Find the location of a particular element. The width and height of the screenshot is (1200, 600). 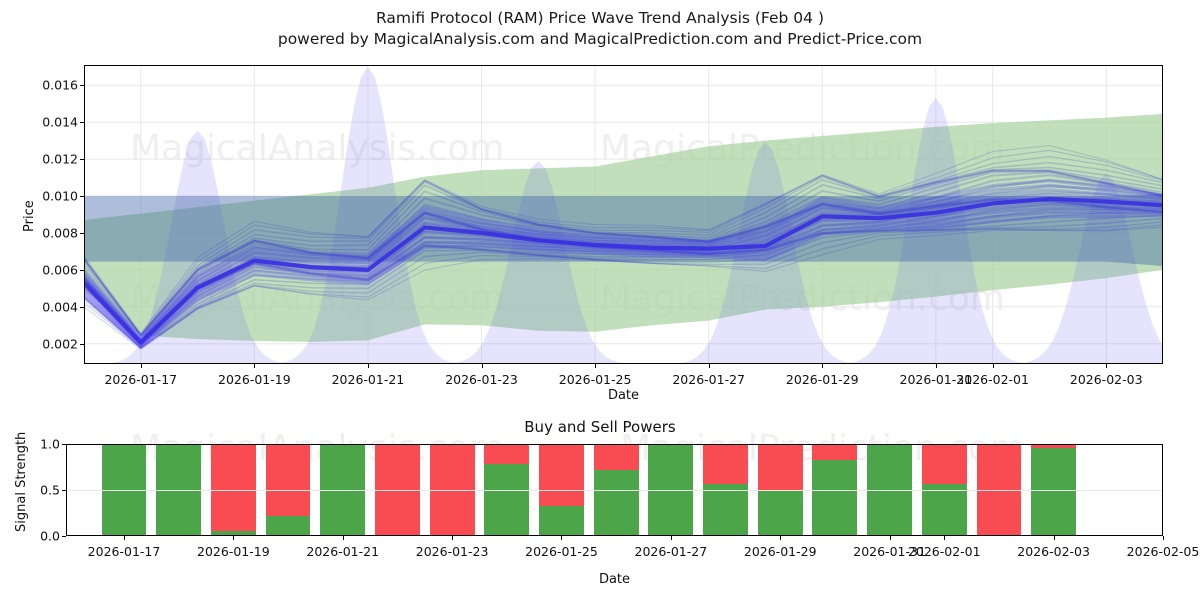

price-y-axis-title: Price is located at coordinates (29, 216).